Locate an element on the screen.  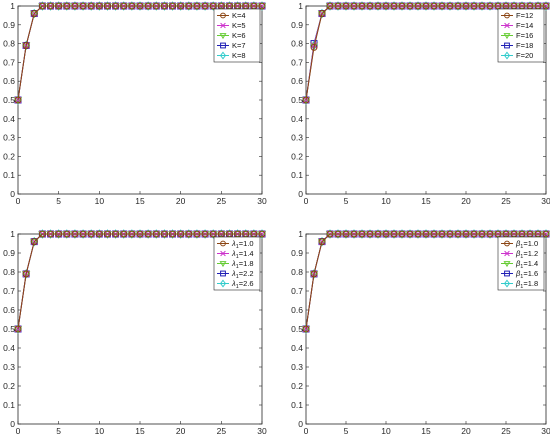
y-tick-label: 0.7 is located at coordinates (9, 62).